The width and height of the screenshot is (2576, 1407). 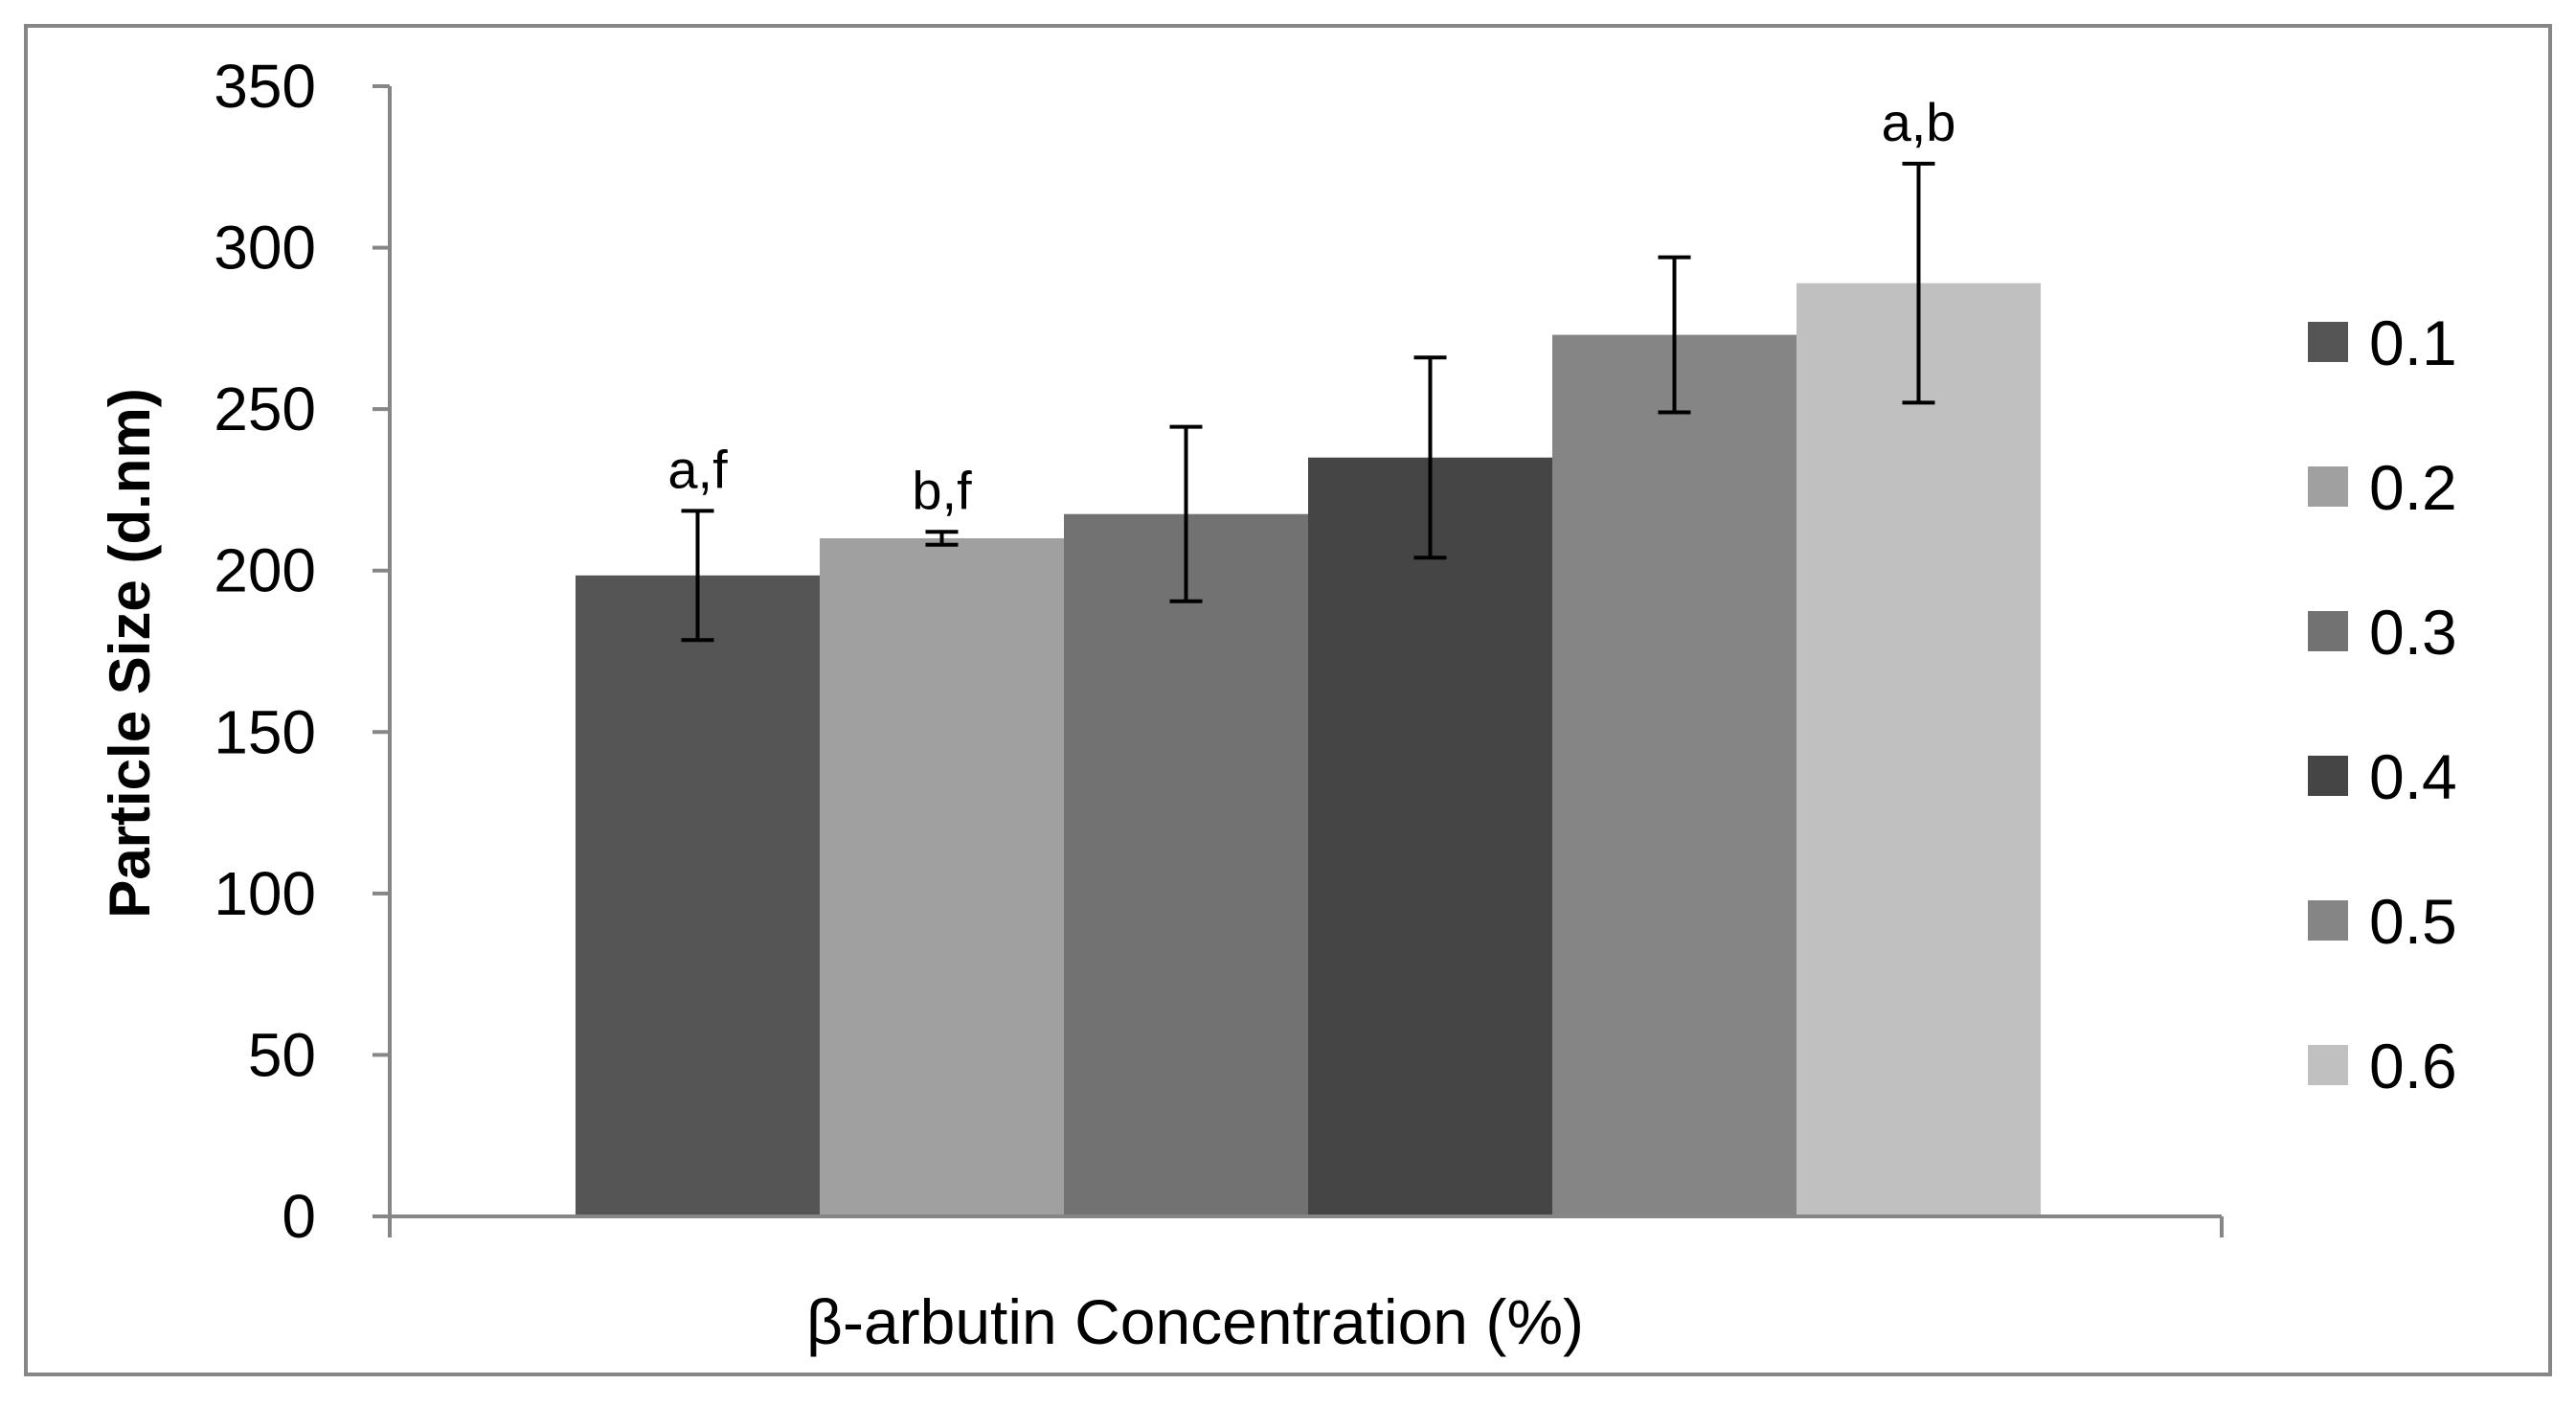 What do you see at coordinates (2328, 342) in the screenshot?
I see `legend-swatch-0.1` at bounding box center [2328, 342].